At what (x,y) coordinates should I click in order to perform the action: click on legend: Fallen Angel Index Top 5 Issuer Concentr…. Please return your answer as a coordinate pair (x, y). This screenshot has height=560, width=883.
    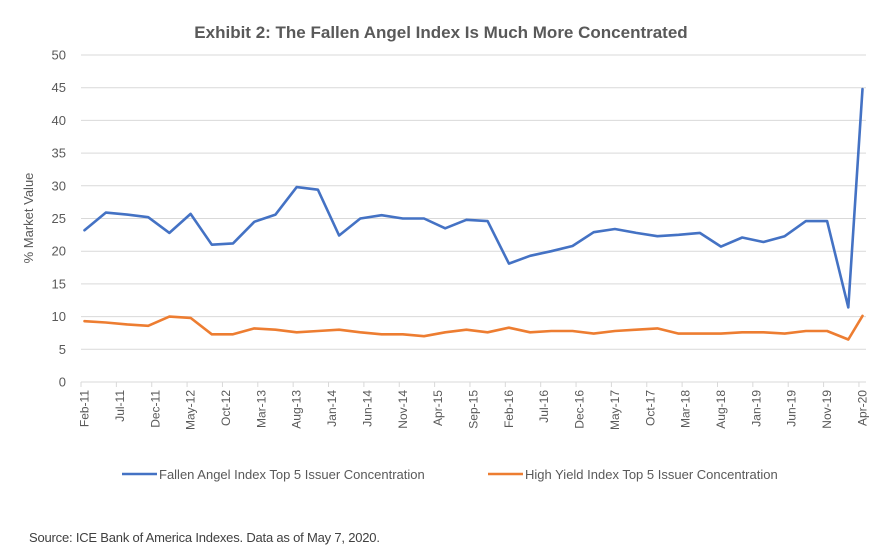
    Looking at the image, I should click on (450, 474).